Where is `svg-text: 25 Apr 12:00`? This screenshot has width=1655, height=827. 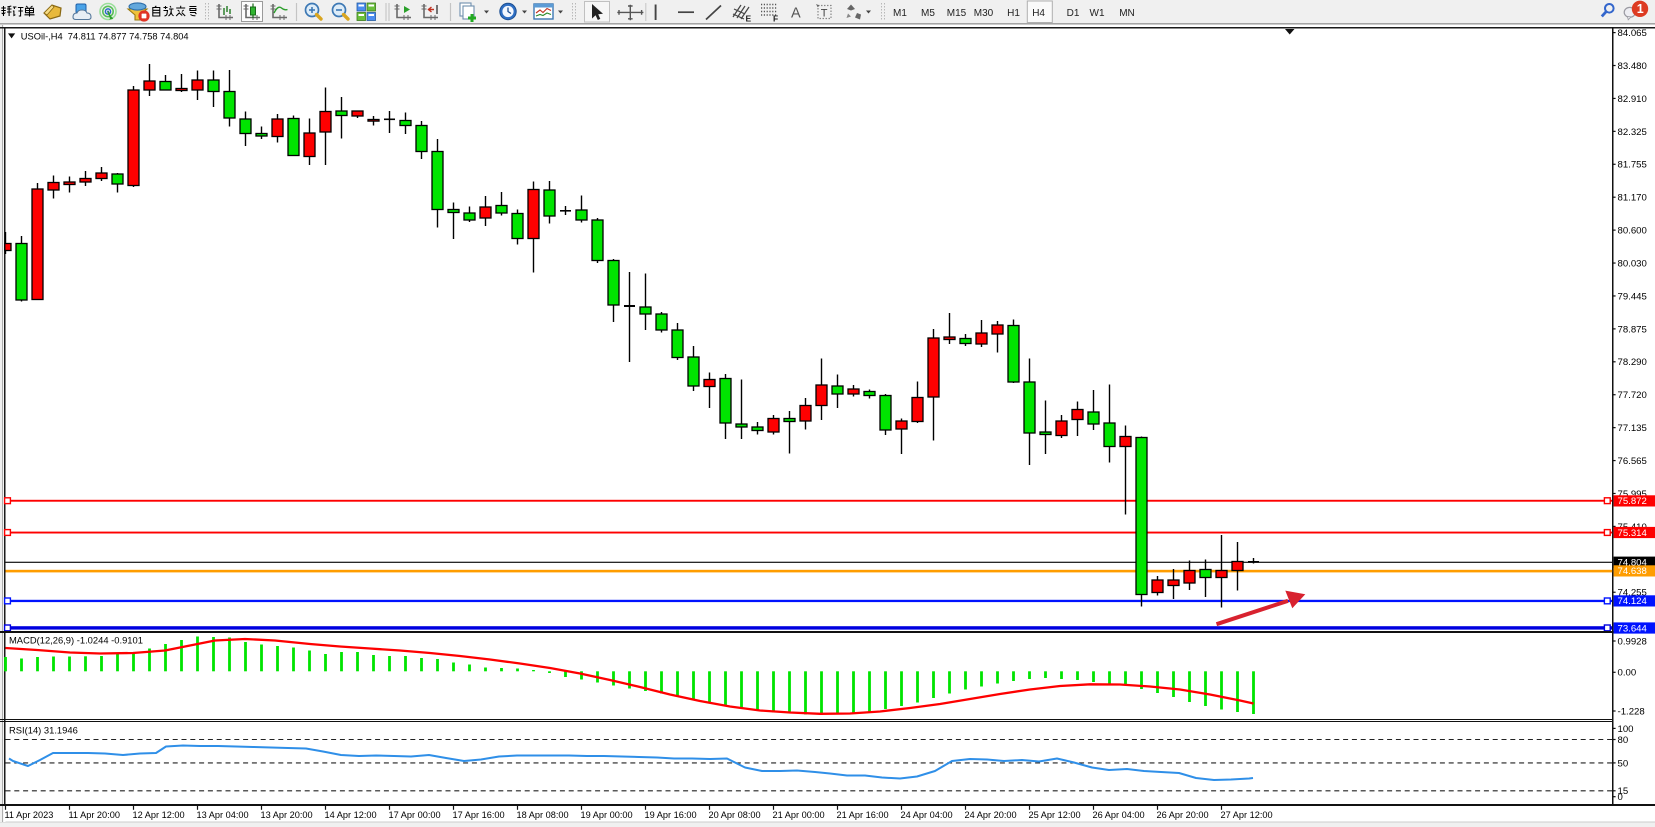 svg-text: 25 Apr 12:00 is located at coordinates (1055, 815).